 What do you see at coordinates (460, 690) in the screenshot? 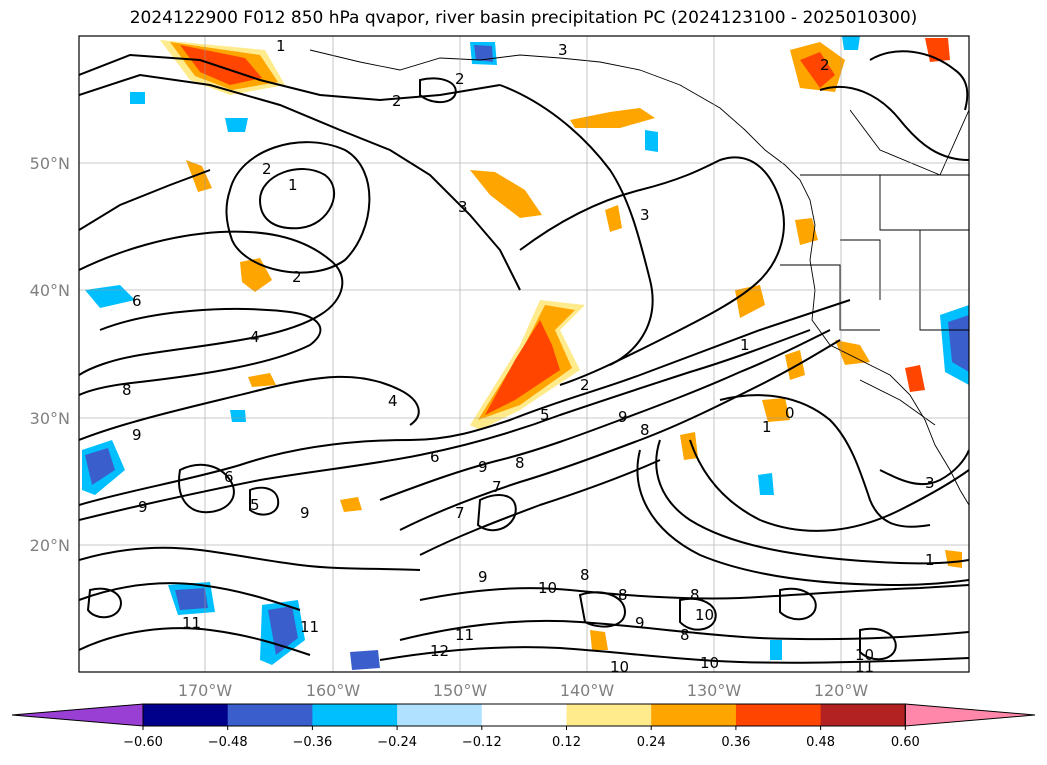
I see `lon-label: 150°W` at bounding box center [460, 690].